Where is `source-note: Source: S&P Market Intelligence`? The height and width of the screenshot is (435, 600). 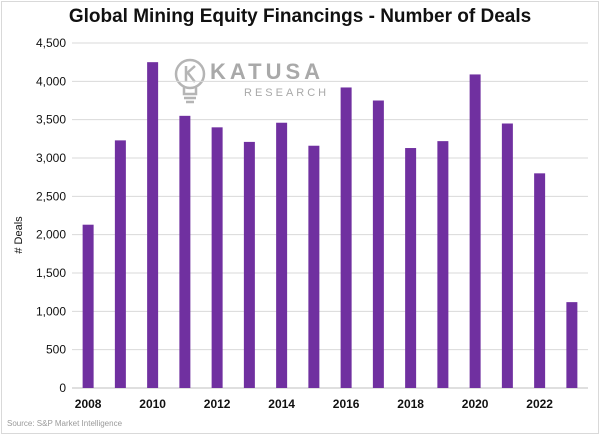 source-note: Source: S&P Market Intelligence is located at coordinates (65, 423).